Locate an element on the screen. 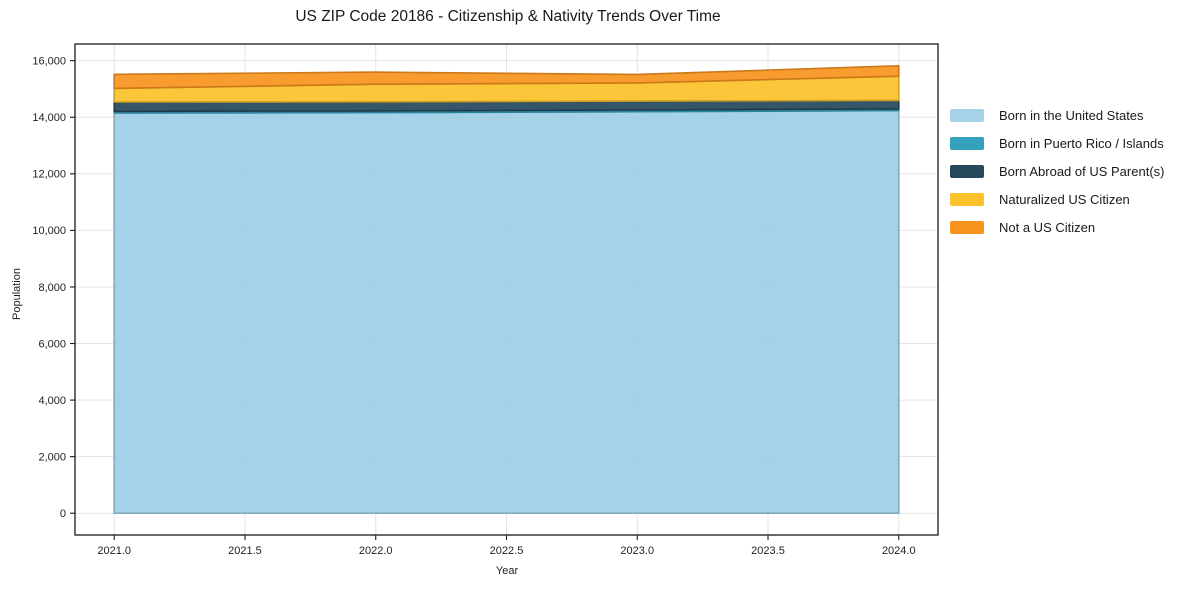 This screenshot has width=1189, height=590. x-tick-label: 2023.5 is located at coordinates (768, 551).